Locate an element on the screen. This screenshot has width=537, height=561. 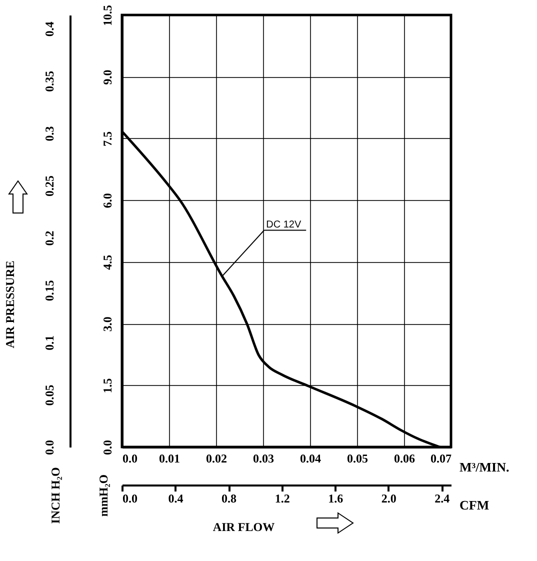
x2-tick-label: 1.2 is located at coordinates (282, 499).